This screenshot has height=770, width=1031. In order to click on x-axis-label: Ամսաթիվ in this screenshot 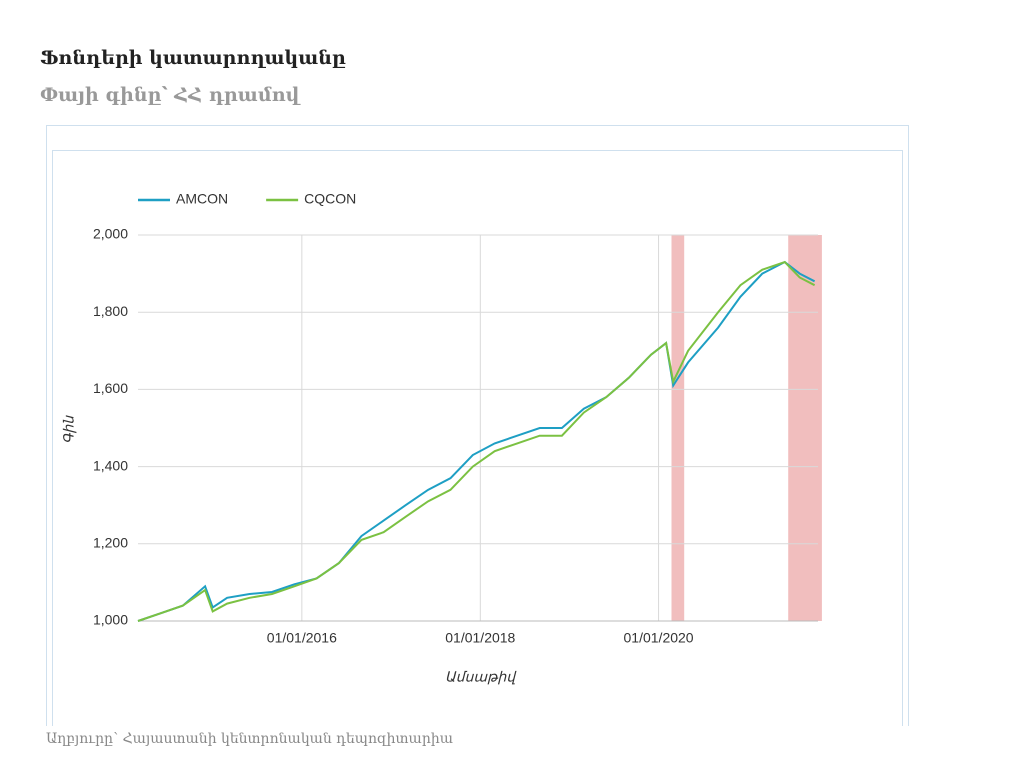, I will do `click(481, 677)`.